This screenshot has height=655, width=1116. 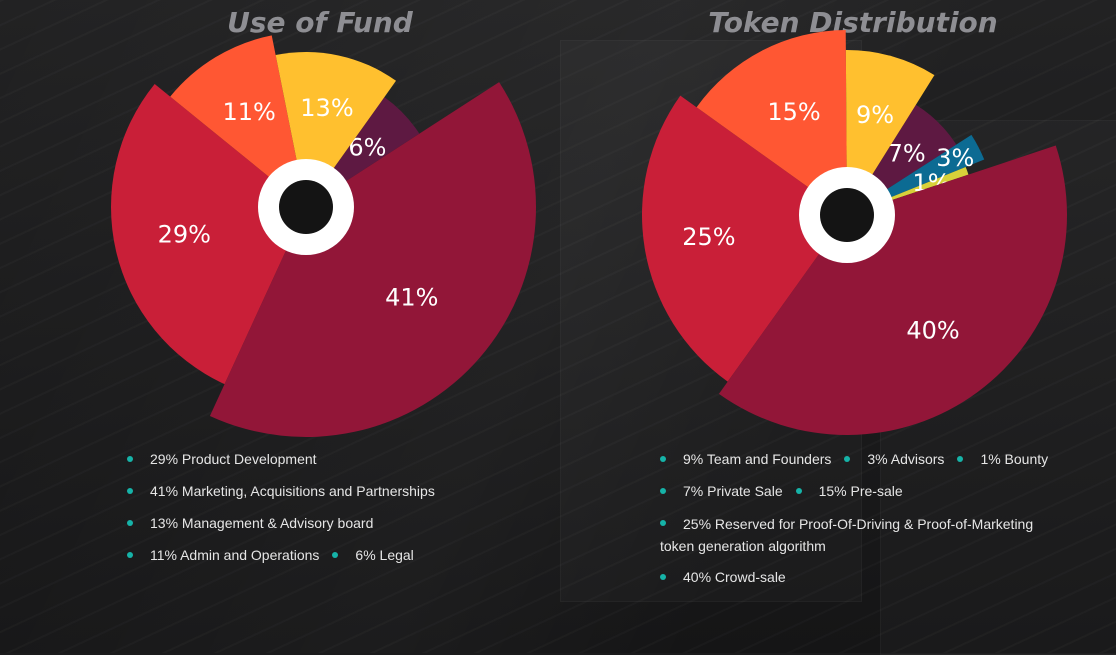 I want to click on slice-label: 13%, so click(x=326, y=108).